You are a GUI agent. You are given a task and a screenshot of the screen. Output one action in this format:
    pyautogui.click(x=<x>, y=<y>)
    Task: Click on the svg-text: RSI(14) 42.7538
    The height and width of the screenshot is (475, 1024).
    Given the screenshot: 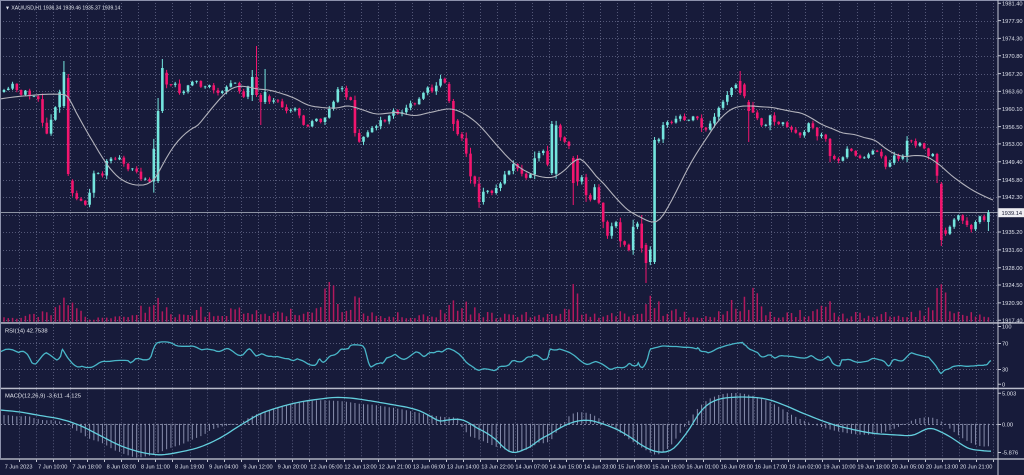 What is the action you would take?
    pyautogui.click(x=26, y=332)
    